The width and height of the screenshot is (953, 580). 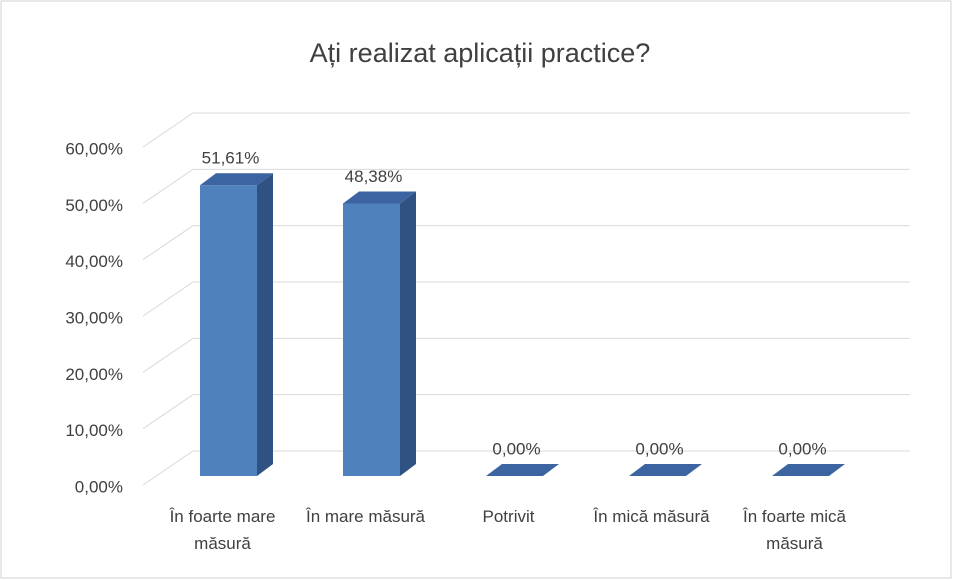 I want to click on y-tick-label: 60,00%, so click(x=94, y=148).